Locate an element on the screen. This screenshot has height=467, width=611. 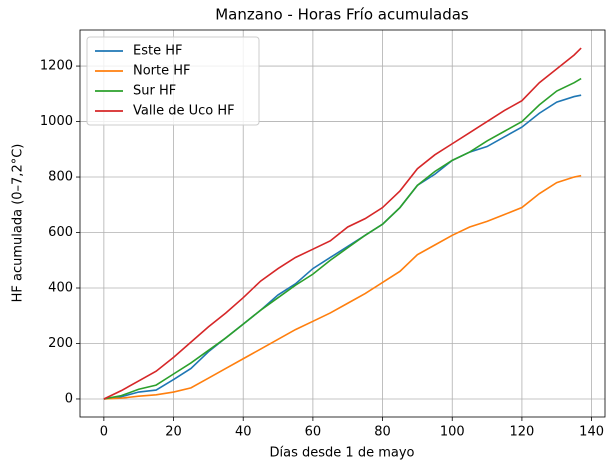
y-tick-label: 0 is located at coordinates (69, 398).